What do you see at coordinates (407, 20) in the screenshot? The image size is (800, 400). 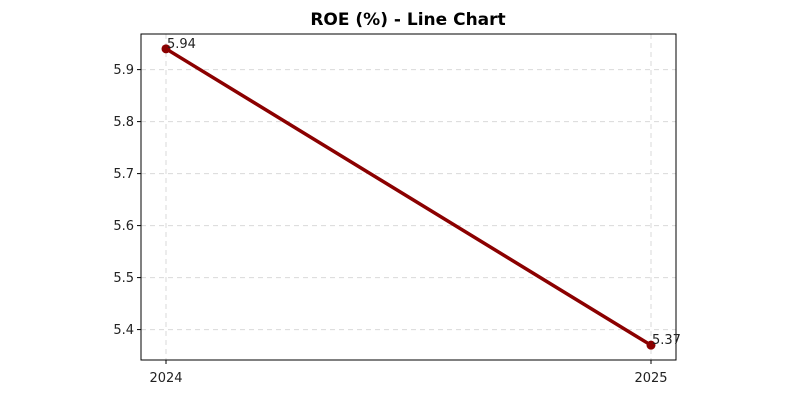 I see `chart-title: ROE (%) - Line Chart` at bounding box center [407, 20].